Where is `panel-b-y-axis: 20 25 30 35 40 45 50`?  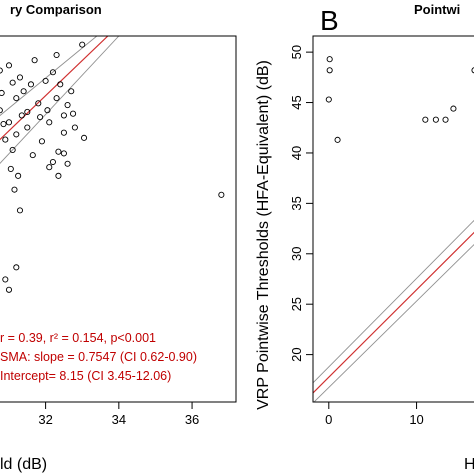 panel-b-y-axis: 20 25 30 35 40 45 50 is located at coordinates (301, 203).